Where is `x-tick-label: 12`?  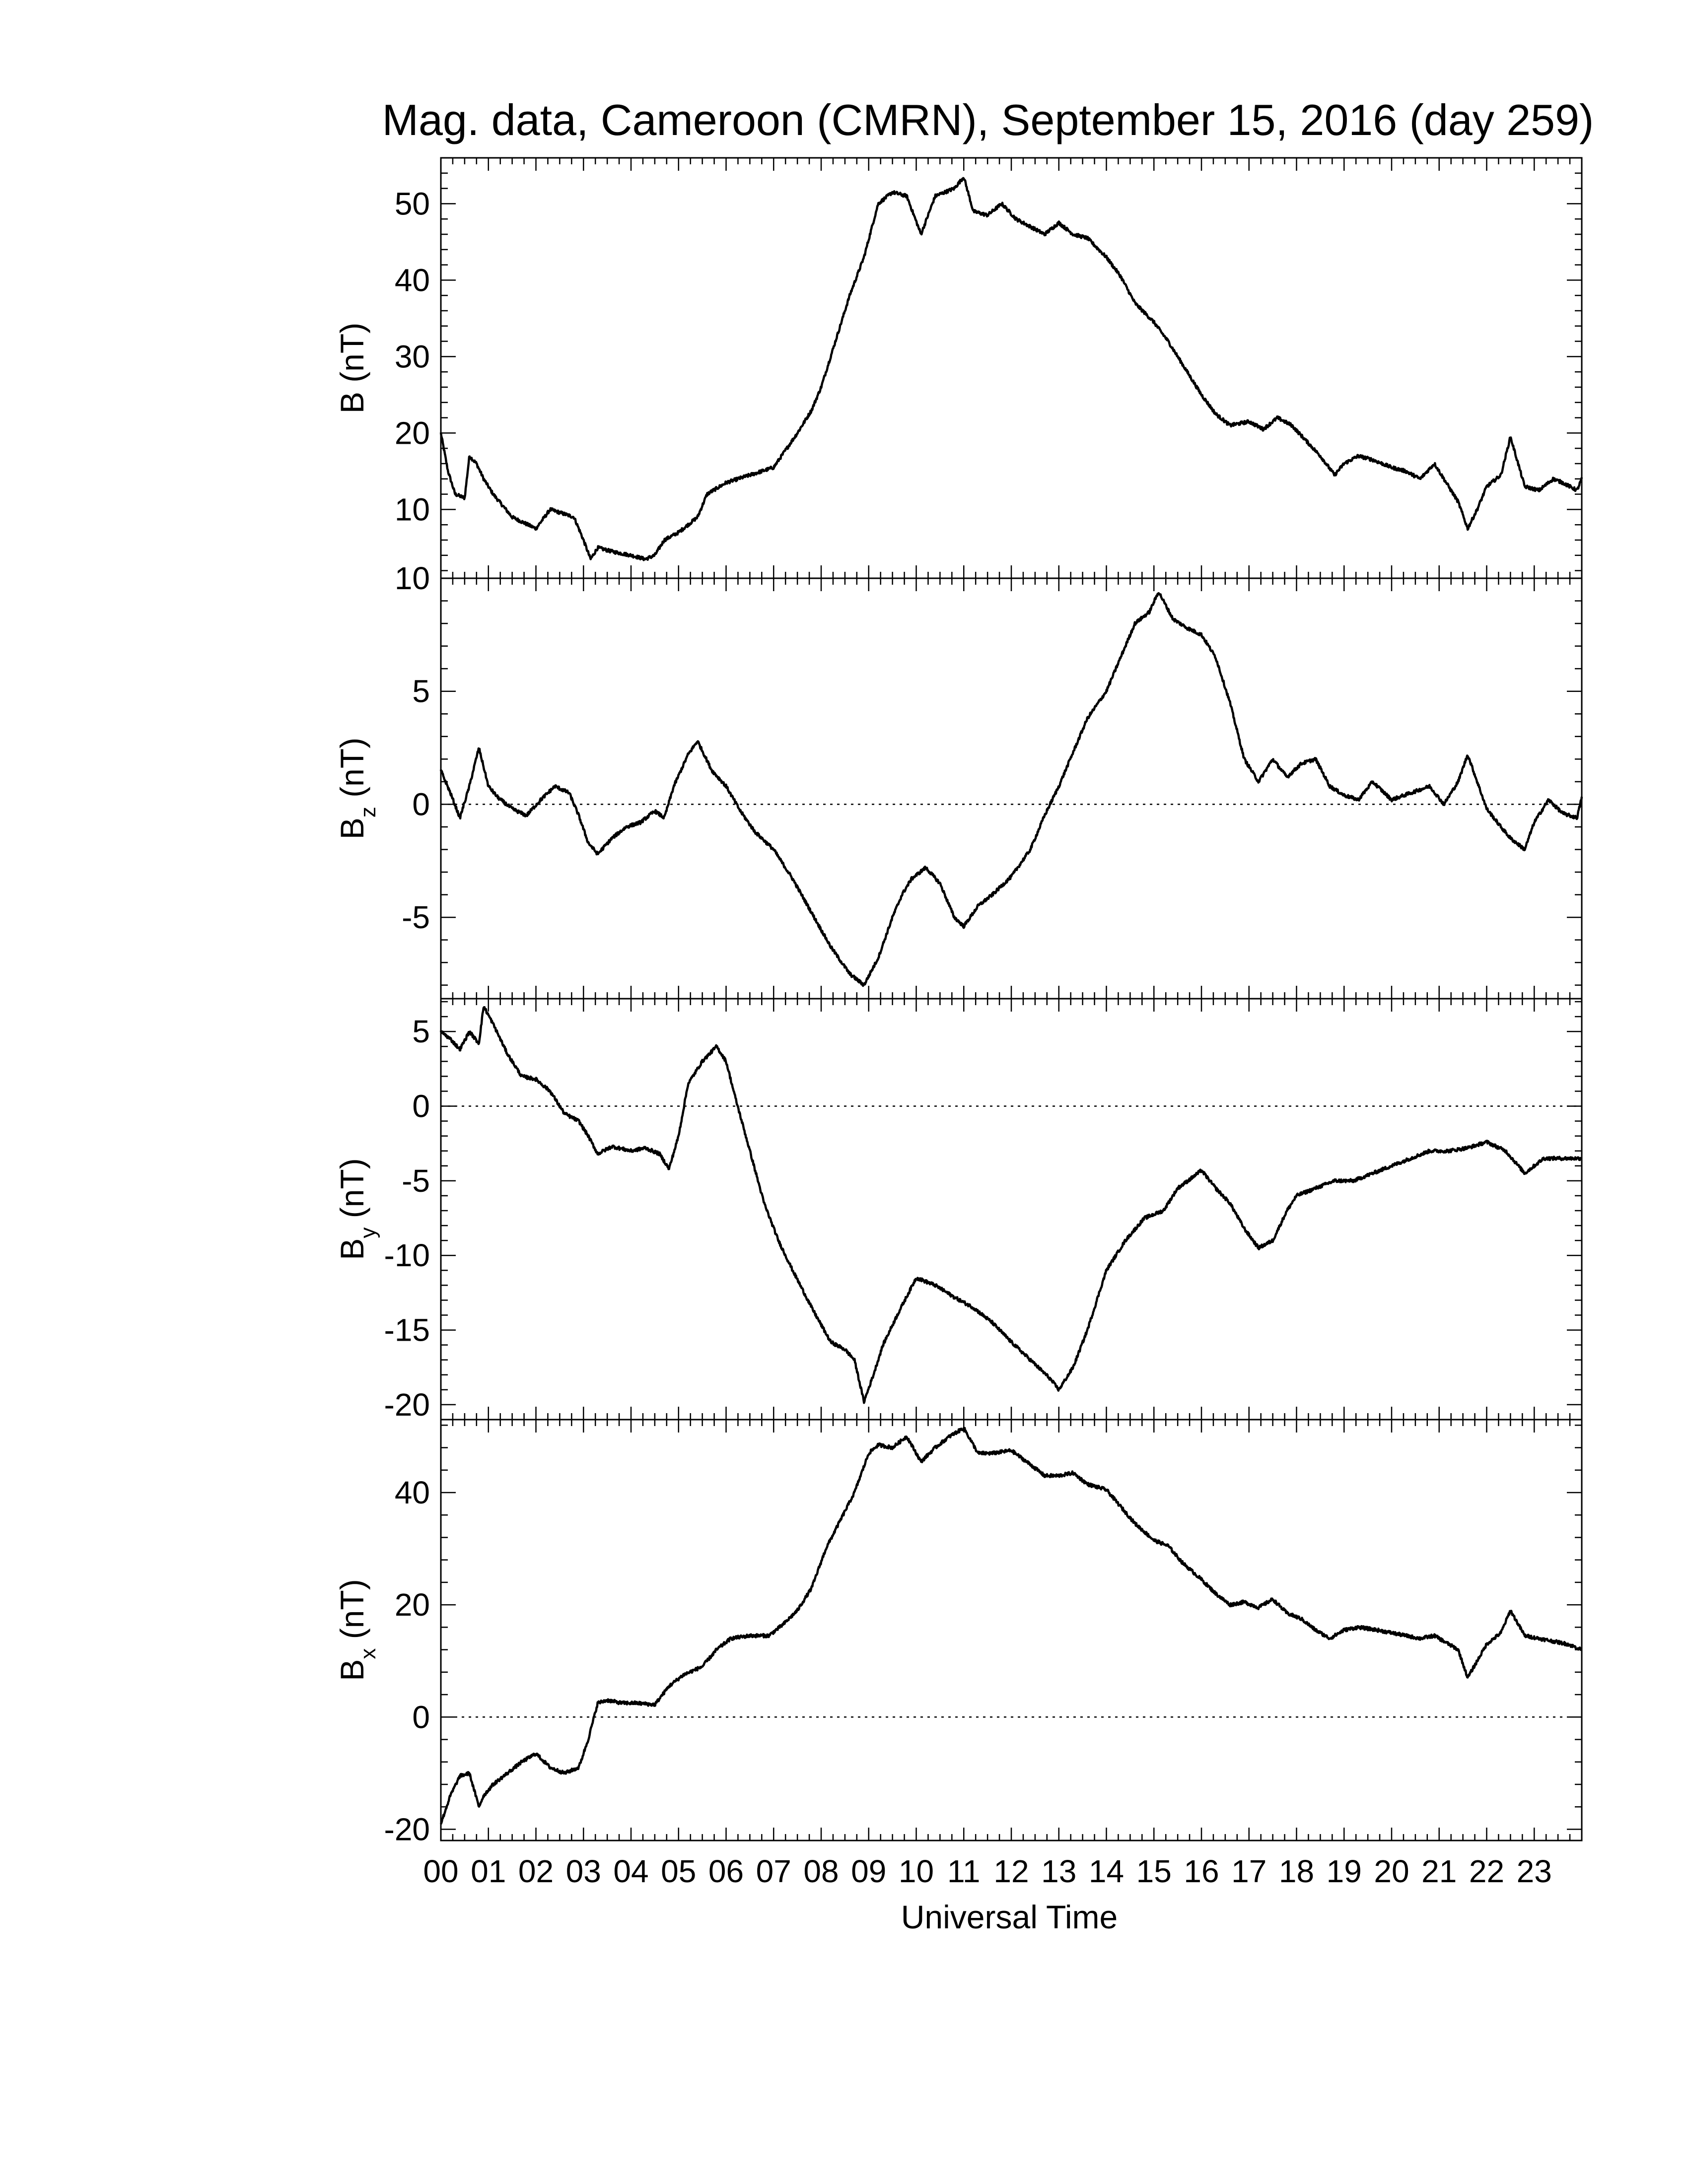
x-tick-label: 12 is located at coordinates (1011, 1871).